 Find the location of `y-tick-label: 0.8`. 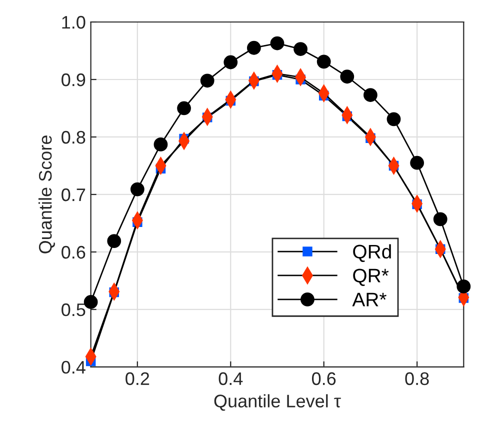

y-tick-label: 0.8 is located at coordinates (74, 137).